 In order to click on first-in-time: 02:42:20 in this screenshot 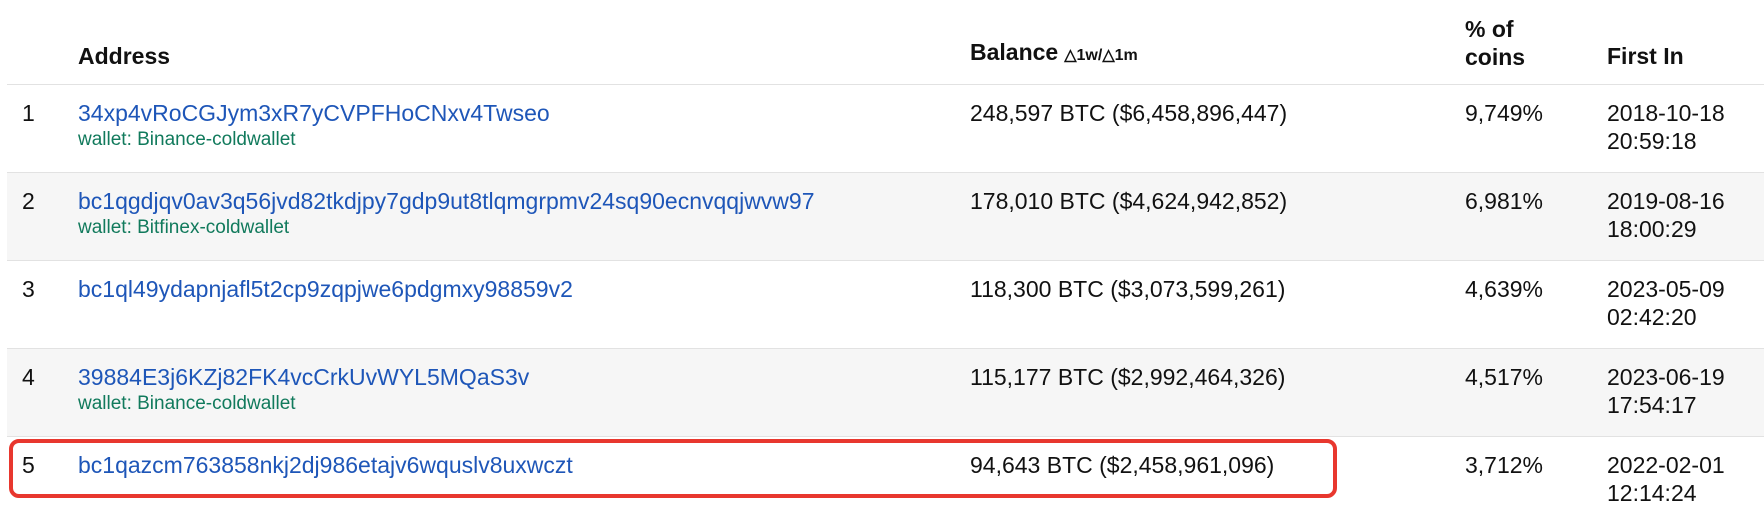, I will do `click(1652, 317)`.